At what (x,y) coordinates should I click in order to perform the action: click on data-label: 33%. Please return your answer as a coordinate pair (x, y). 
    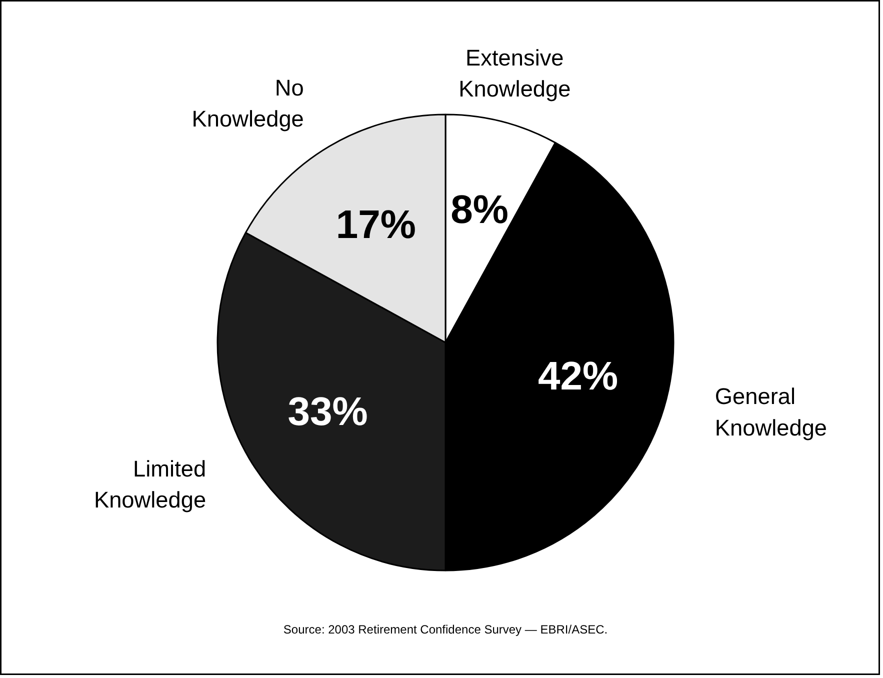
    Looking at the image, I should click on (328, 412).